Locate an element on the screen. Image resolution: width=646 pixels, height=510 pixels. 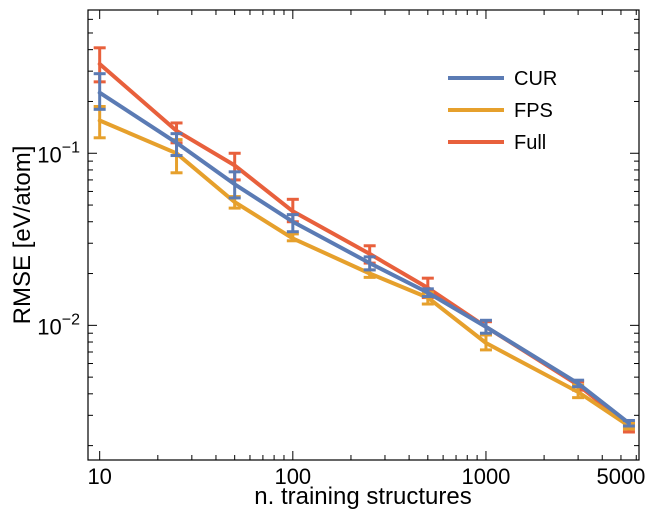
y-tick-exponent: −1 is located at coordinates (71, 147).